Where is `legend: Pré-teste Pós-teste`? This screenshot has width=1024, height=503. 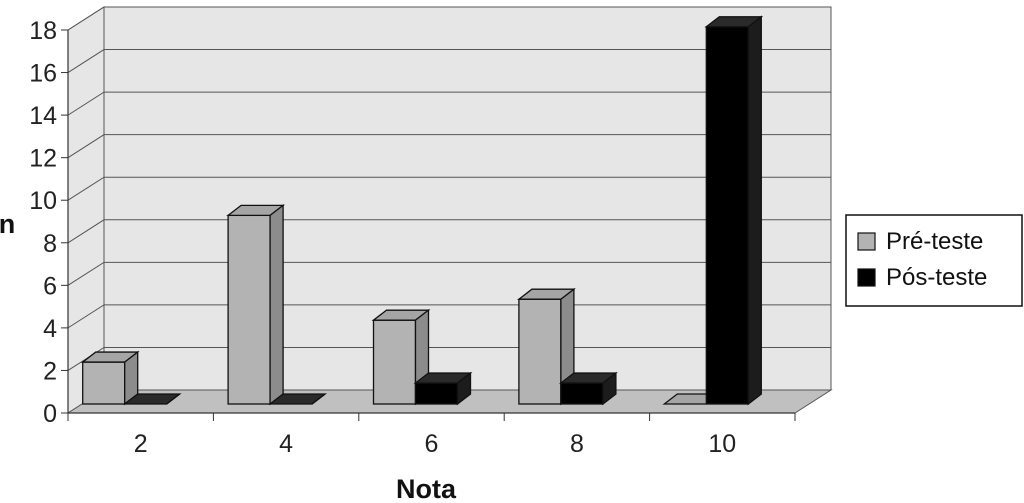
legend: Pré-teste Pós-teste is located at coordinates (934, 260).